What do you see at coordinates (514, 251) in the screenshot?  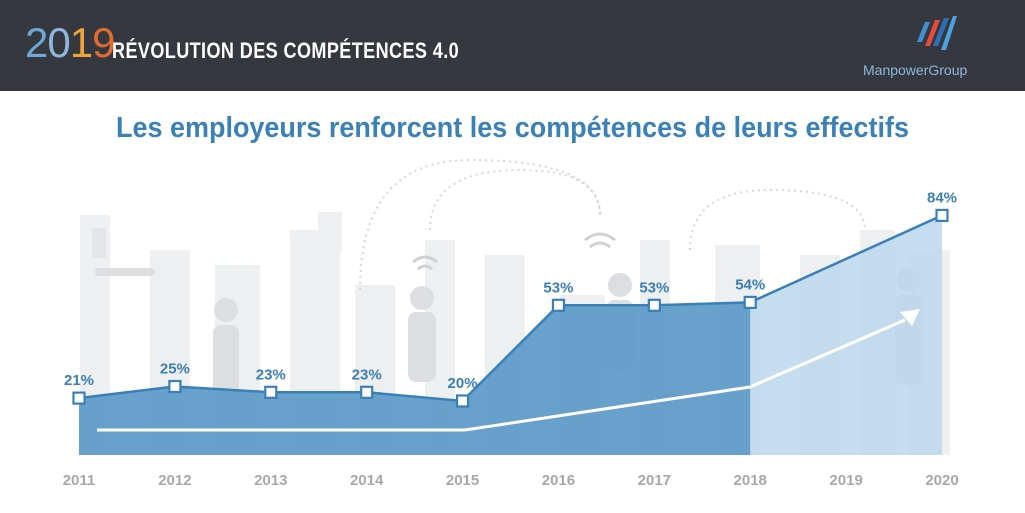 I see `wifi-icon` at bounding box center [514, 251].